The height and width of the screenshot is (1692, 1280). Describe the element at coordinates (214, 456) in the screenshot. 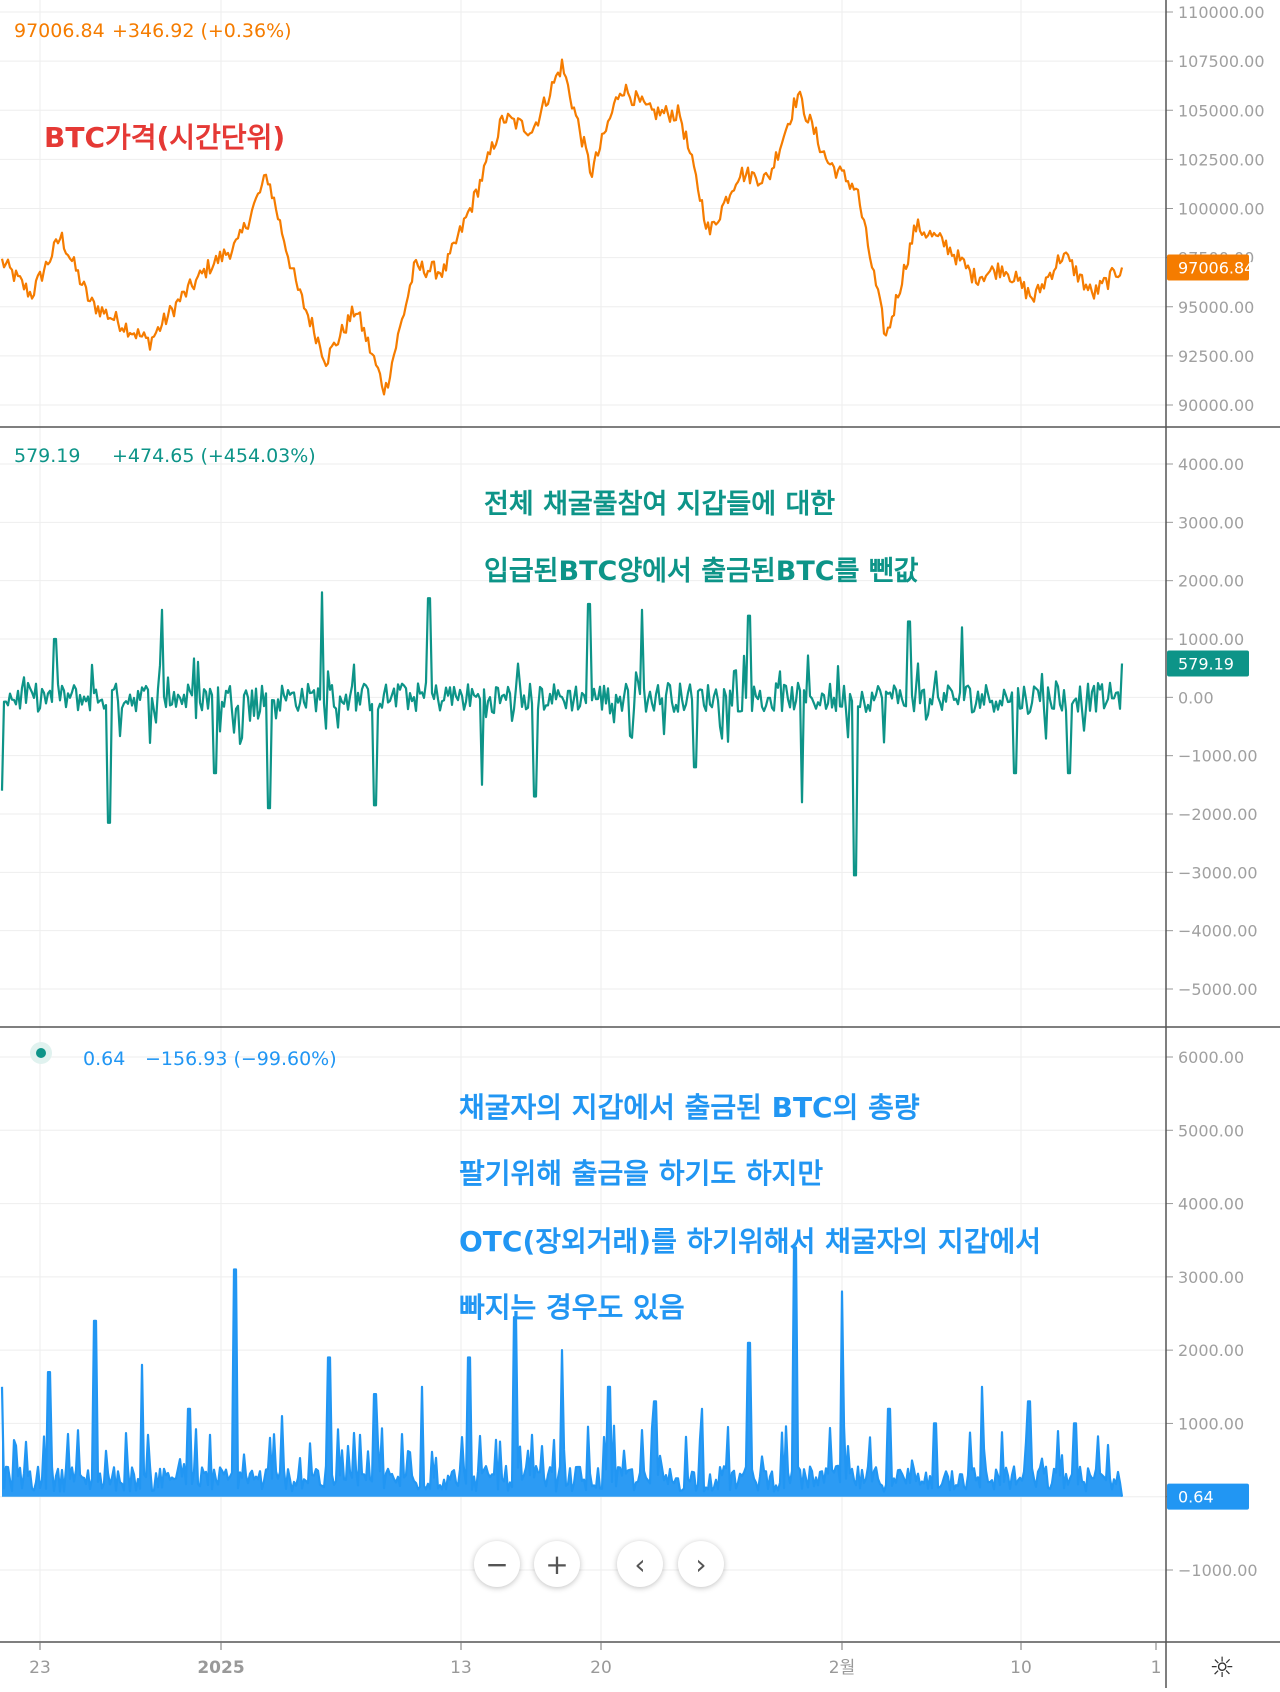

I see `legend-change: +474.65 (+454.03%)` at that location.